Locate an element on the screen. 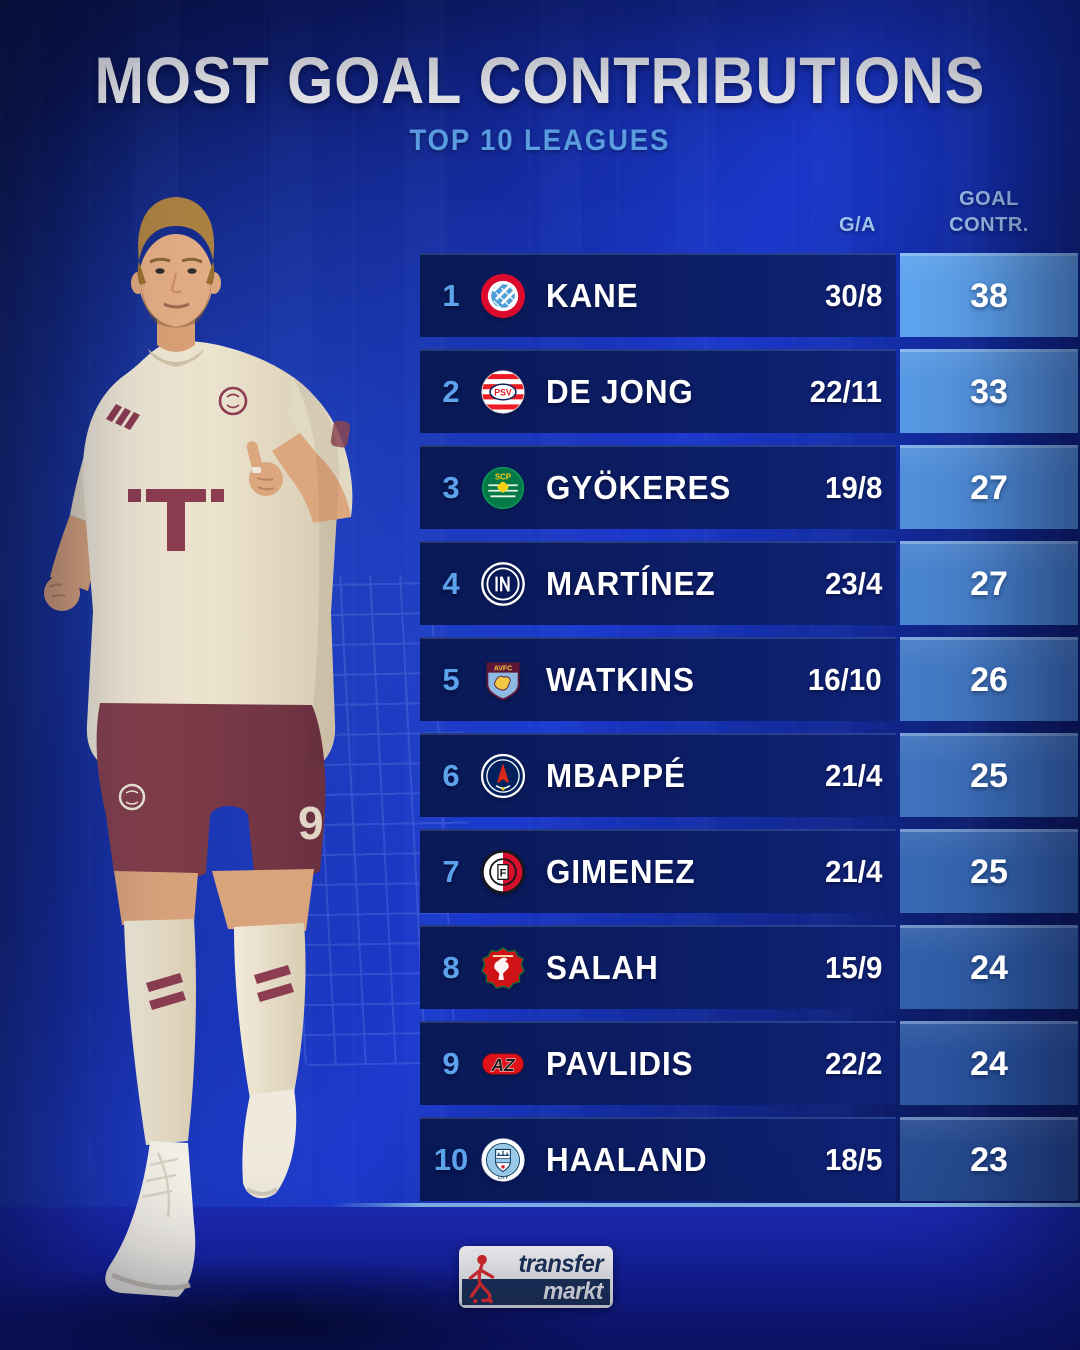 The width and height of the screenshot is (1080, 1350). player-name: GIMENEZ is located at coordinates (621, 871).